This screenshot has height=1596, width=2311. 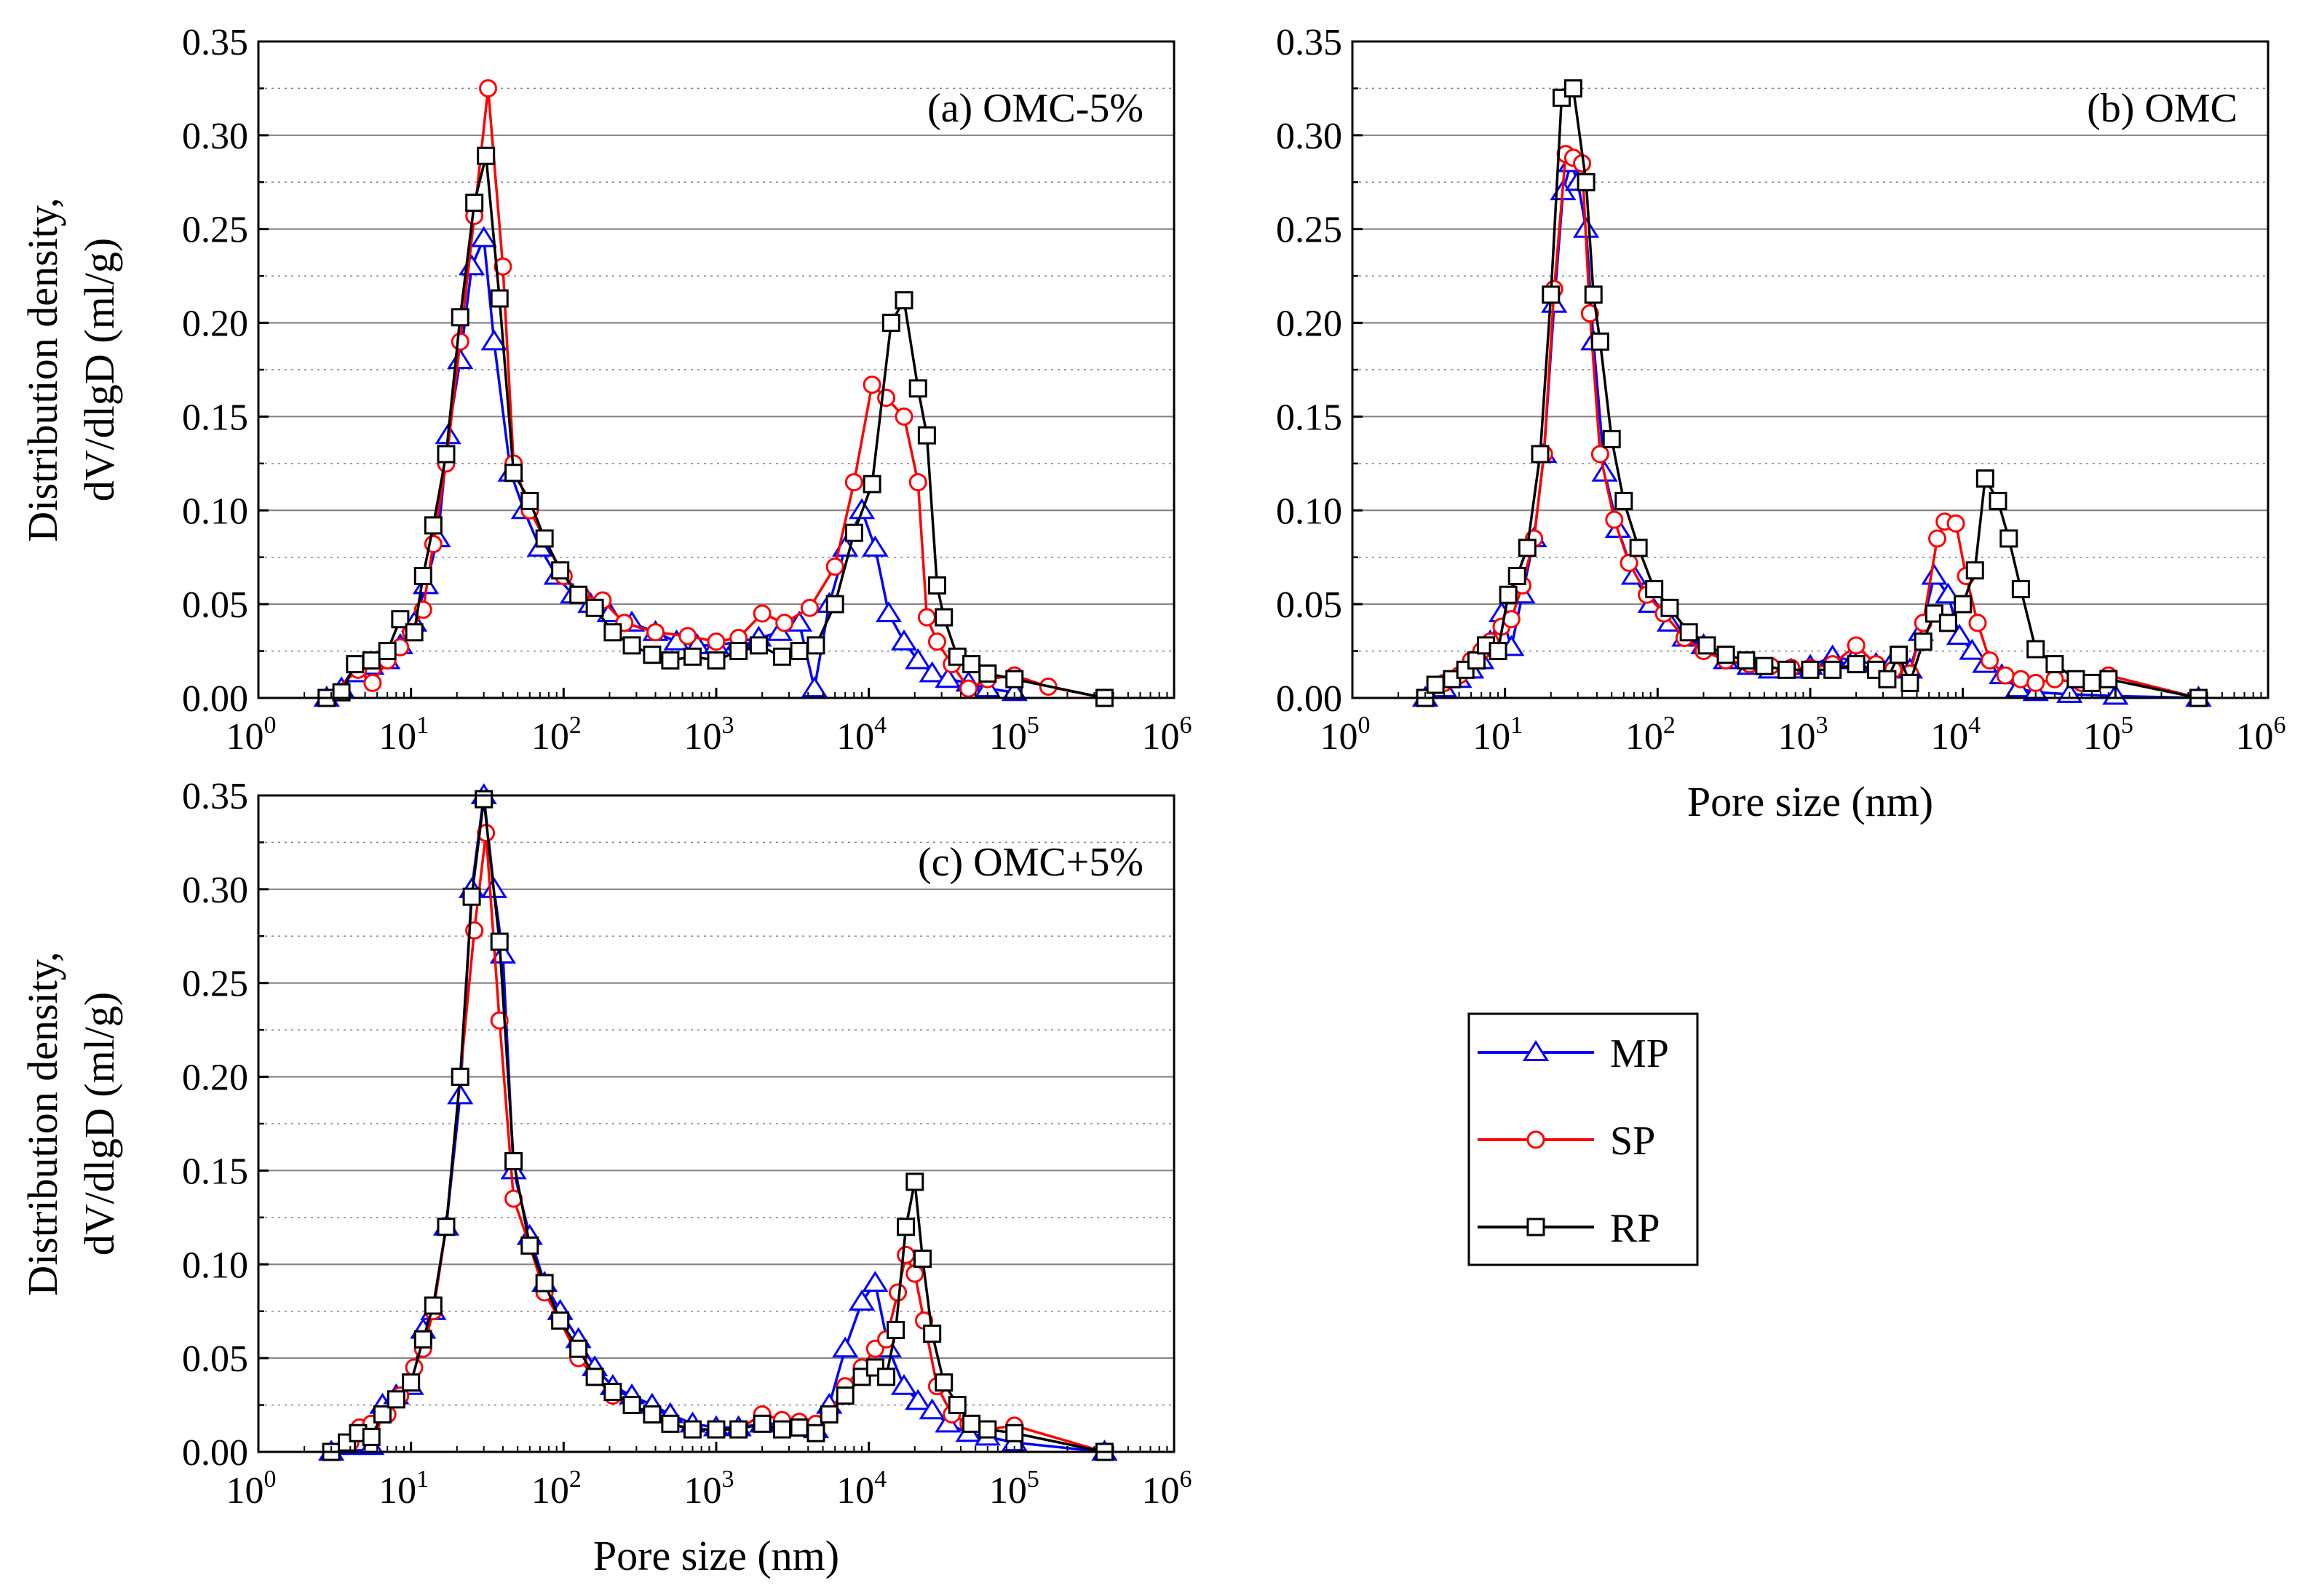 I want to click on markers-sp, so click(x=715, y=393).